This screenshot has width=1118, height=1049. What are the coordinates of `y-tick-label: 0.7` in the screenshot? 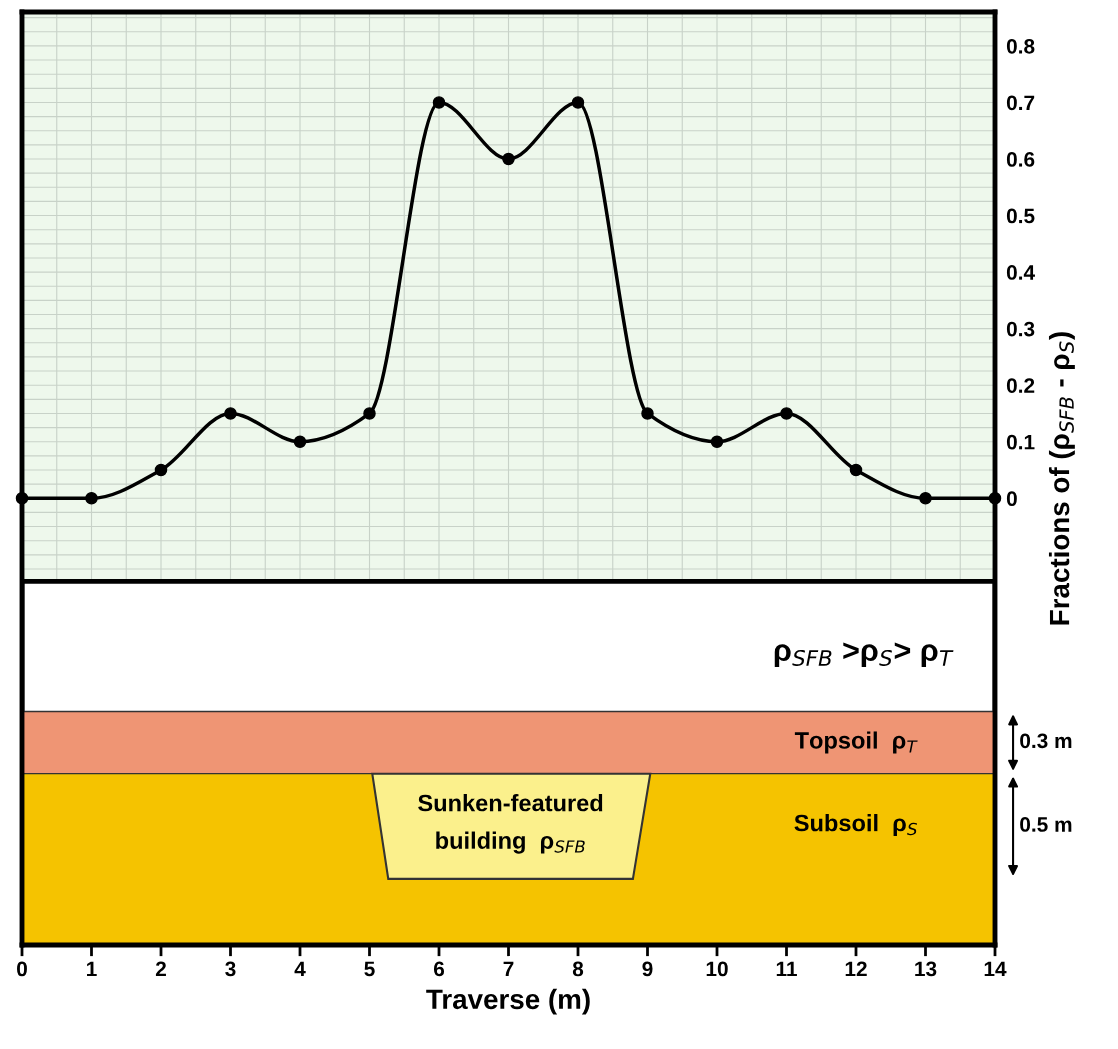 It's located at (1020, 103).